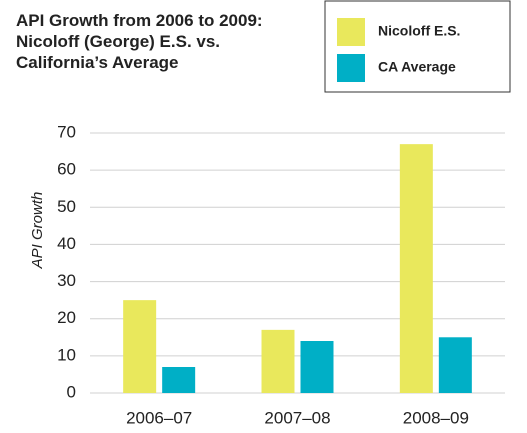 Image resolution: width=527 pixels, height=433 pixels. What do you see at coordinates (436, 417) in the screenshot?
I see `x-tick-label: 2008–09` at bounding box center [436, 417].